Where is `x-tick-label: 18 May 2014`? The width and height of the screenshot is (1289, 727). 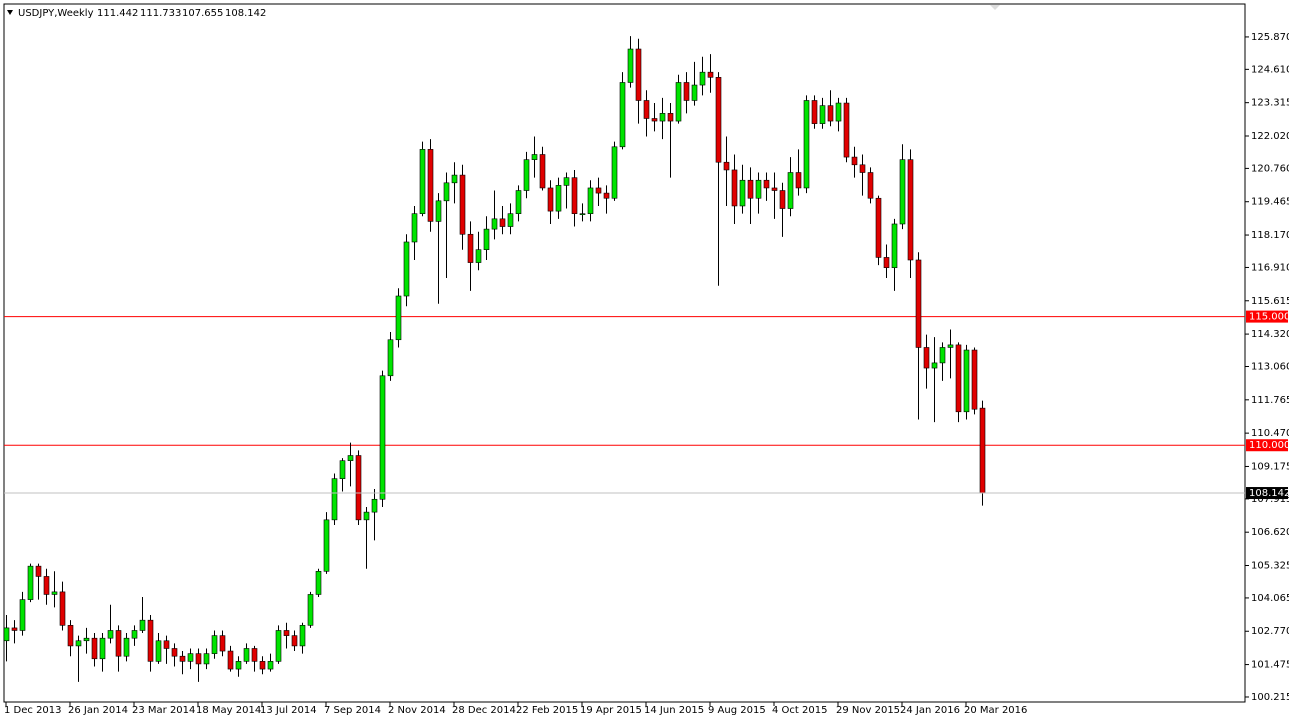 x-tick-label: 18 May 2014 is located at coordinates (228, 710).